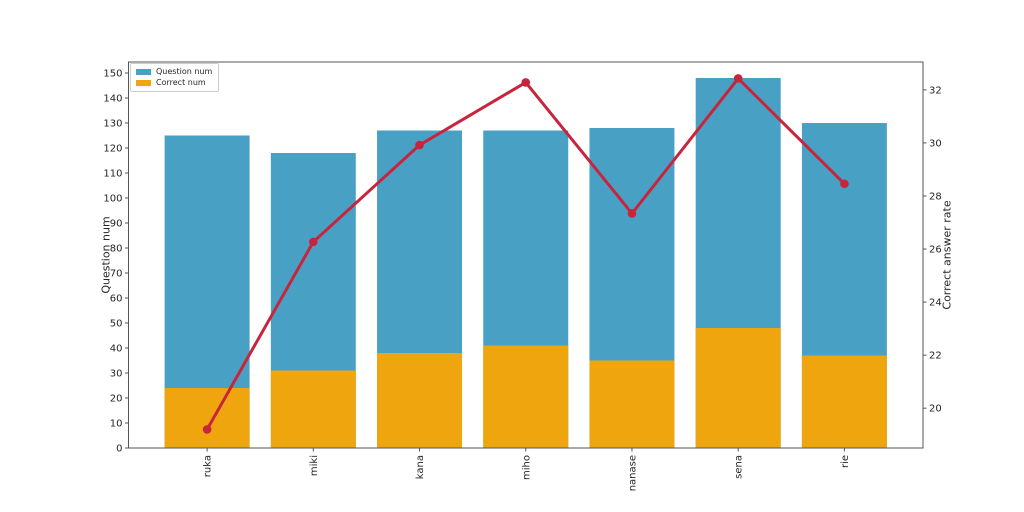  Describe the element at coordinates (112, 149) in the screenshot. I see `left-axis-tick-label: 120` at that location.